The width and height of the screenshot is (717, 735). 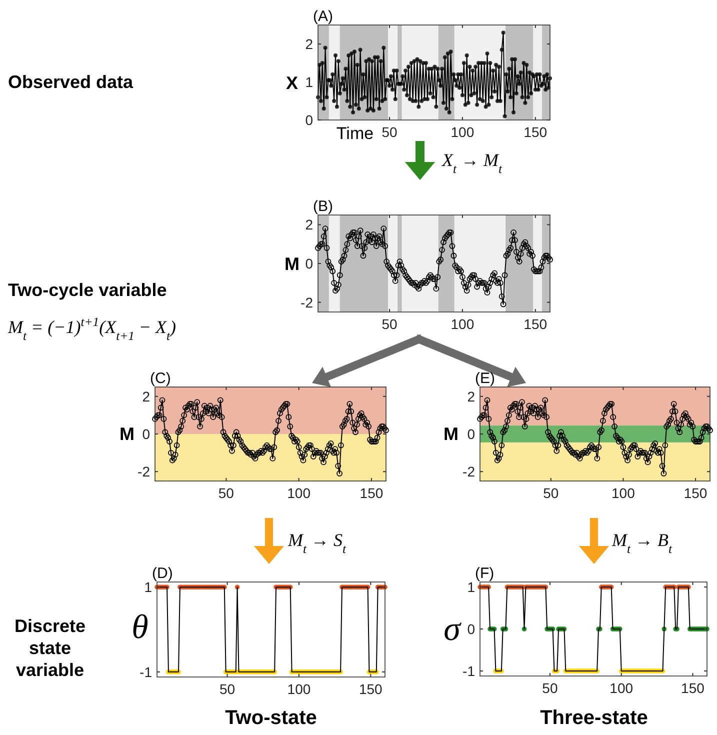 I want to click on text: M$_{t}$ → B$_{t}$, so click(x=641, y=543).